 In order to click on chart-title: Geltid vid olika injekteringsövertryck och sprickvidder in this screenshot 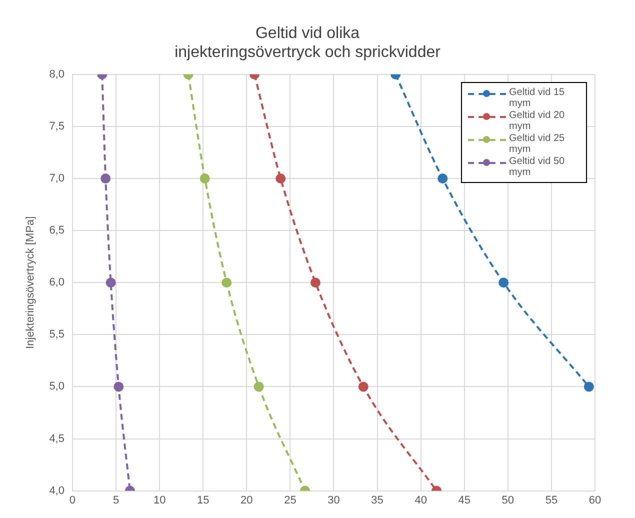, I will do `click(308, 43)`.